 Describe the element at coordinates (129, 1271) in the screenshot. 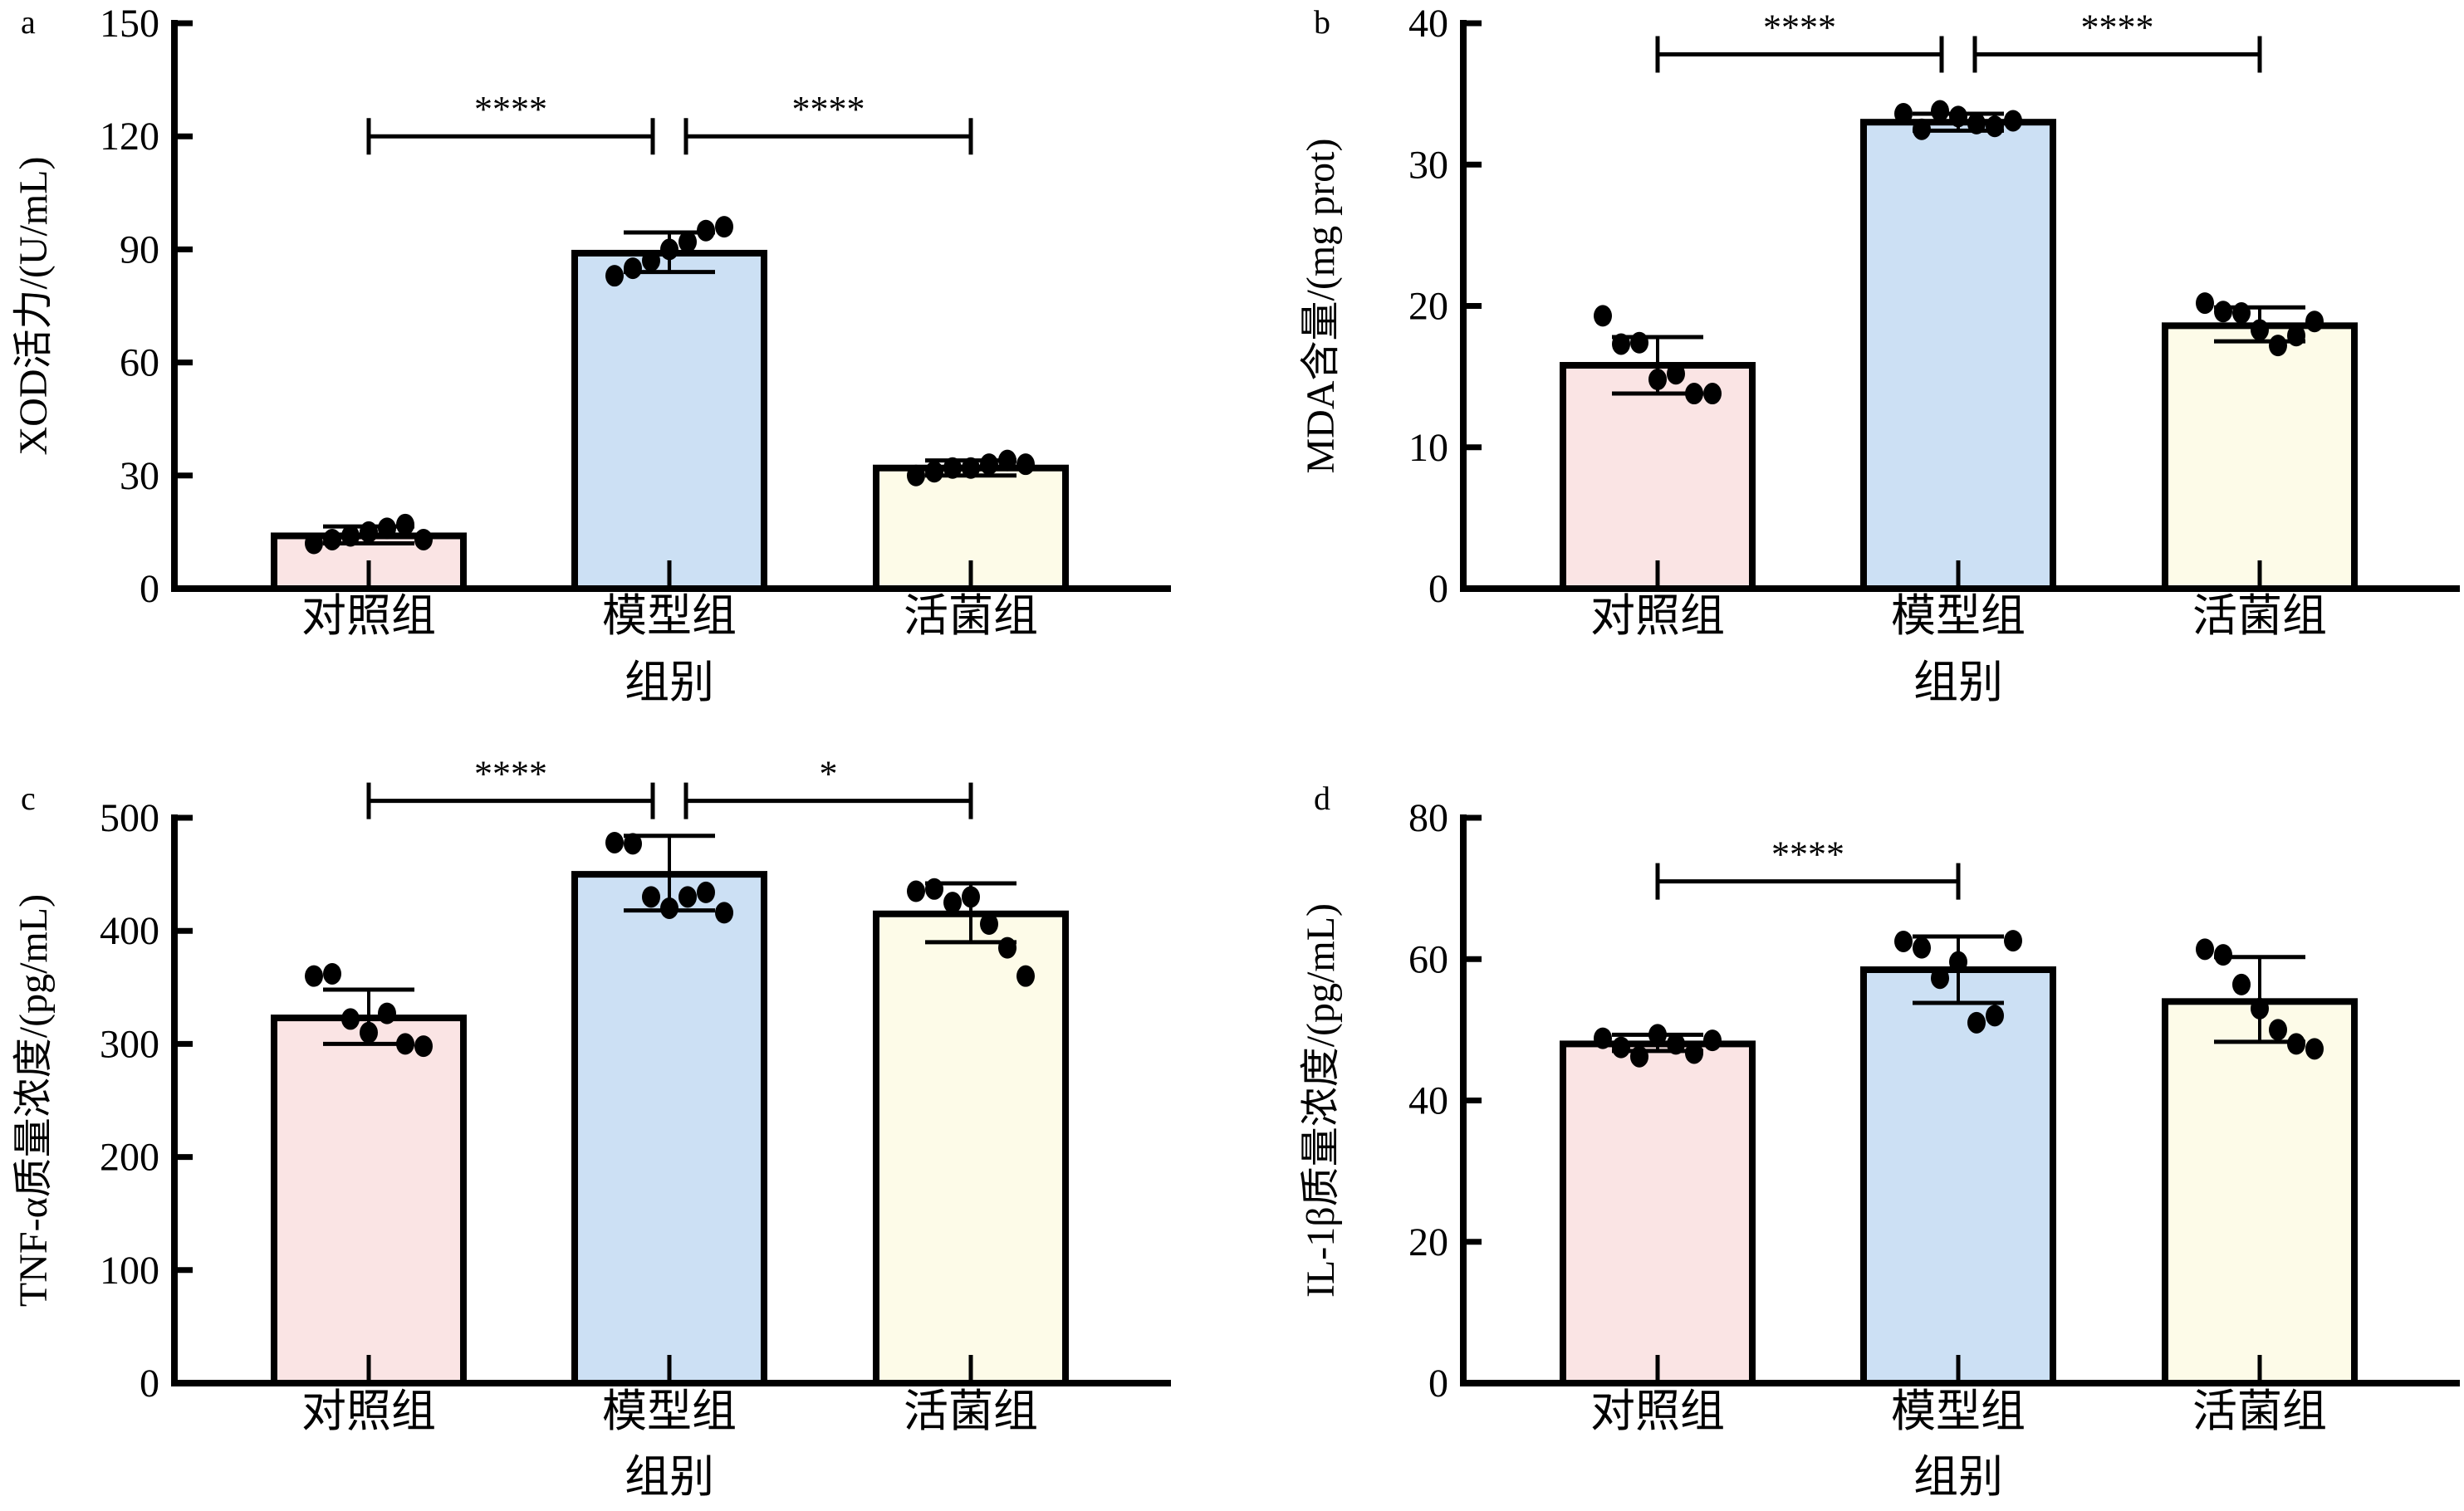

I see `y-tick-label: 100` at that location.